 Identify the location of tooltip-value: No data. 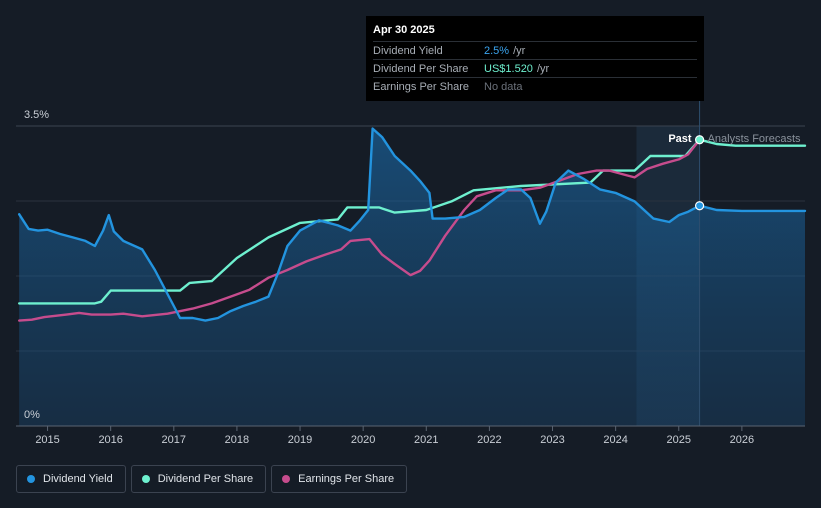
(503, 86).